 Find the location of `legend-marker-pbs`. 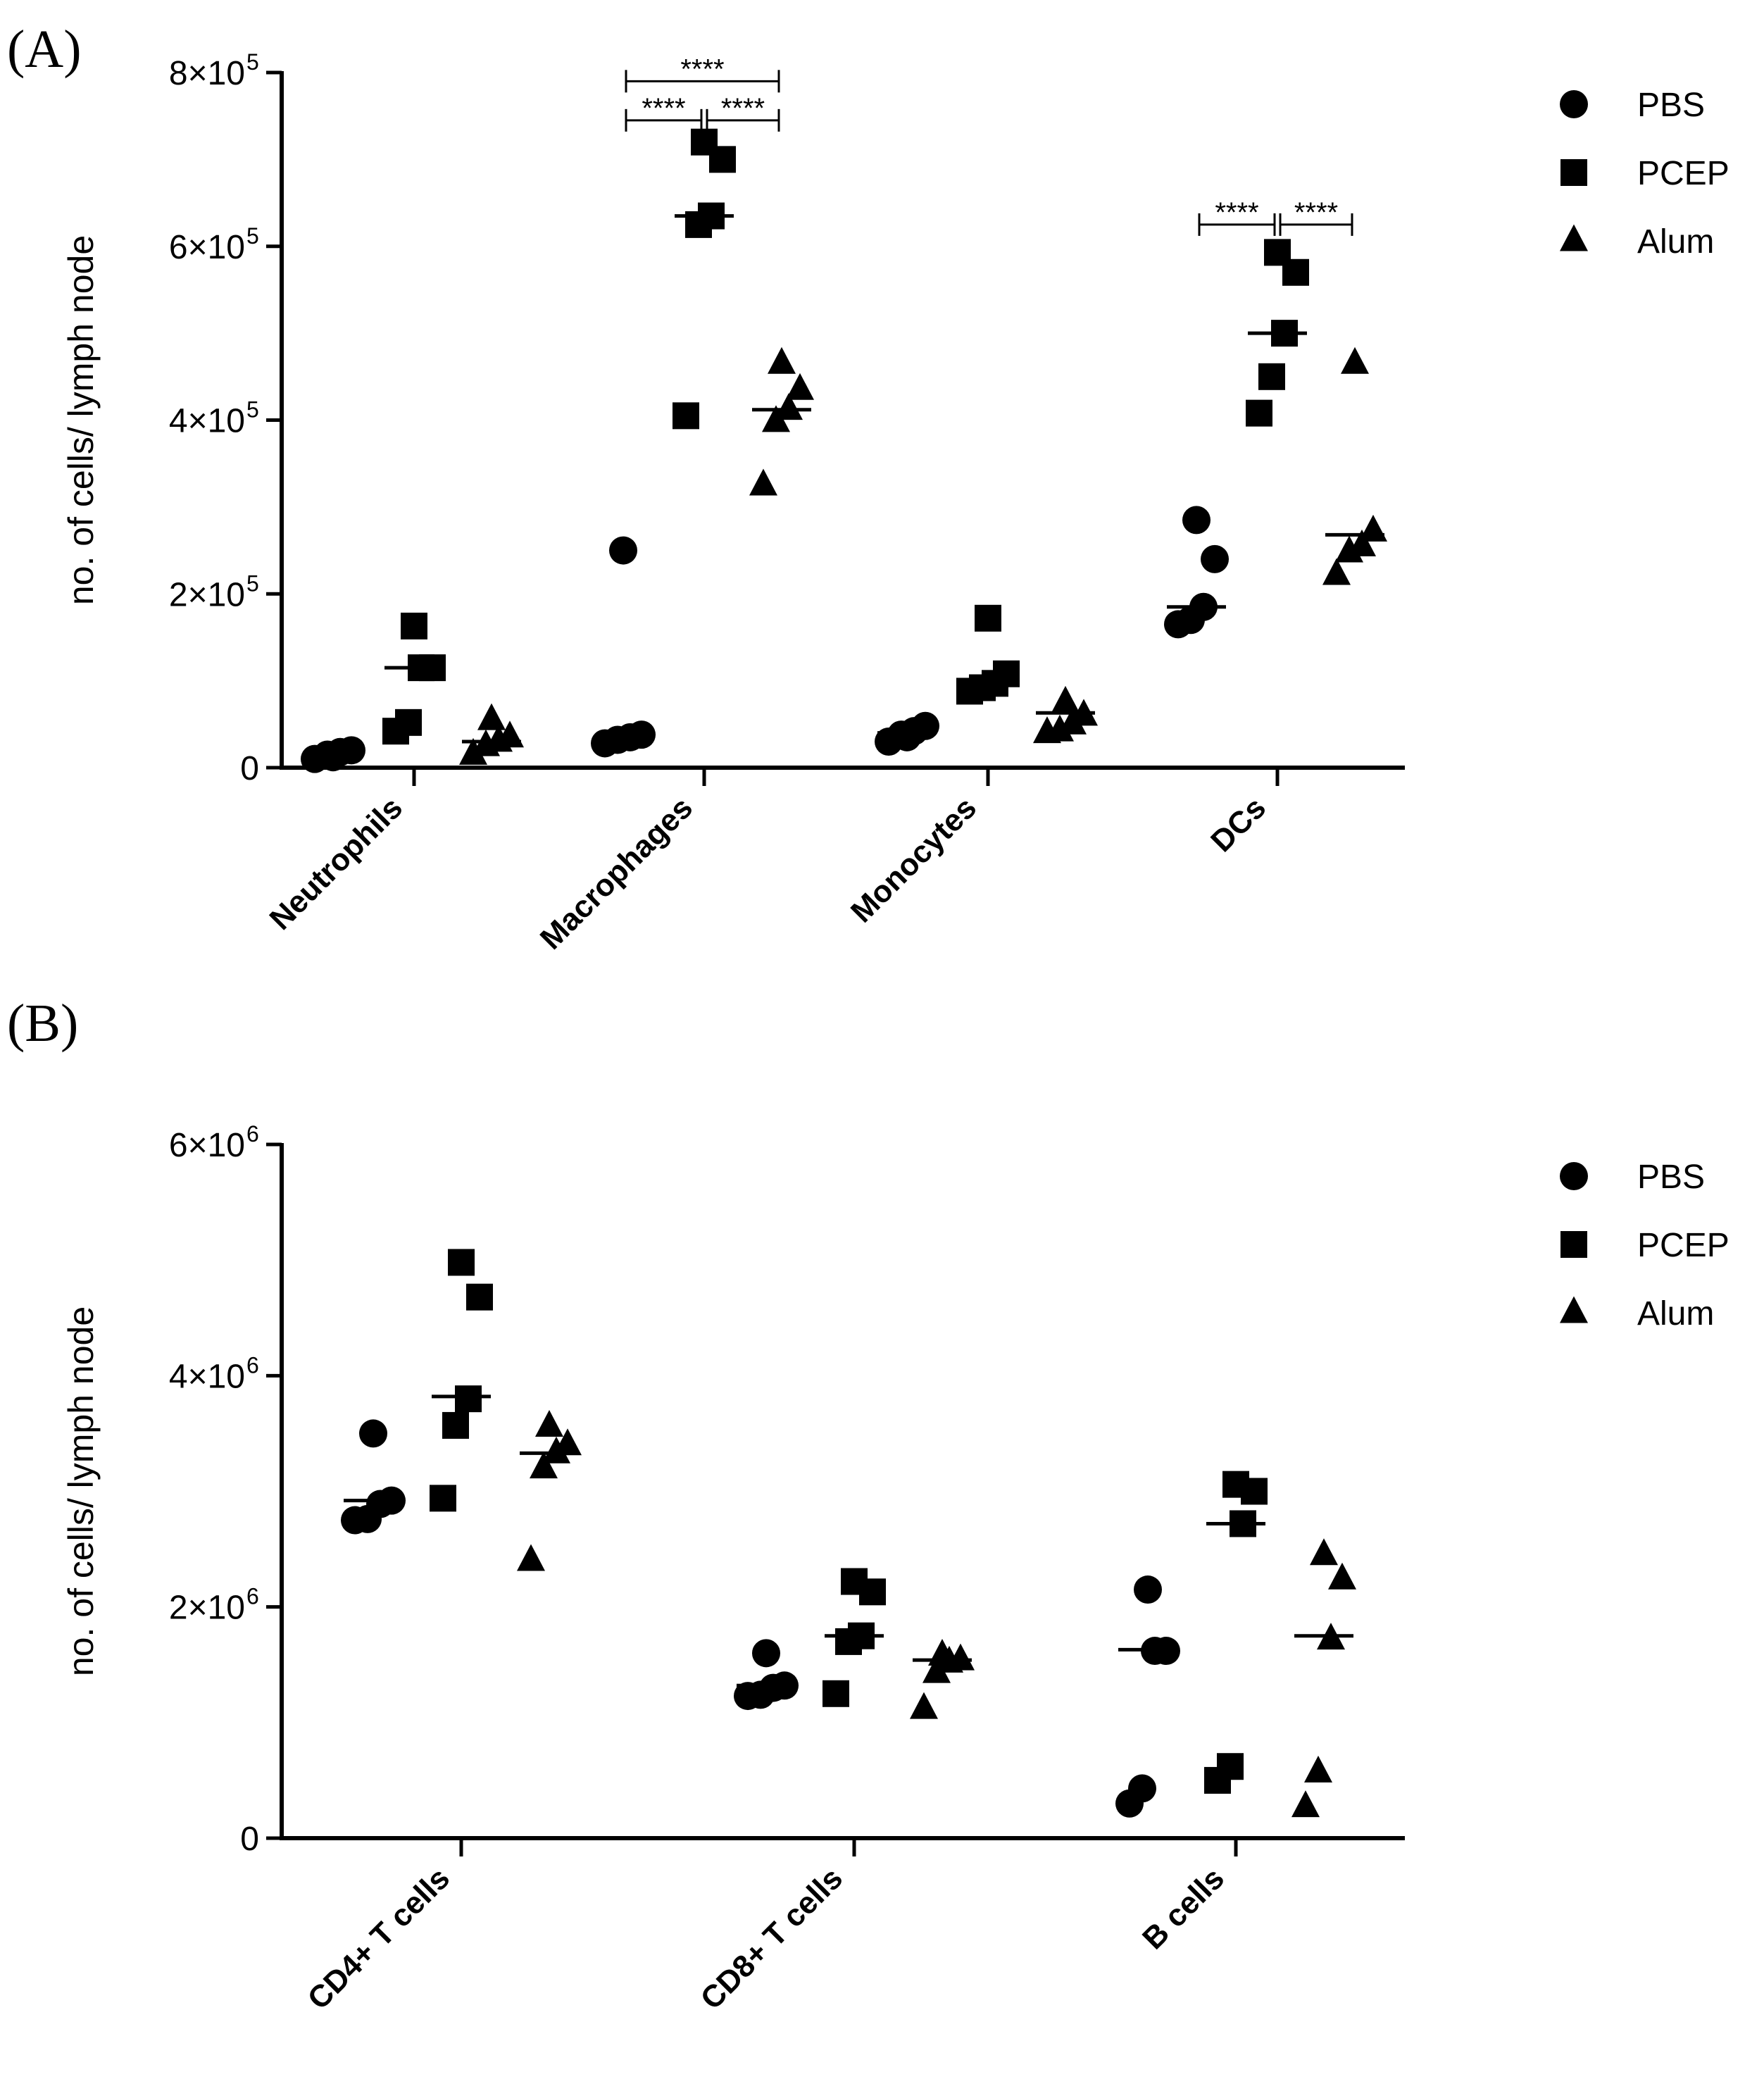

legend-marker-pbs is located at coordinates (1574, 1176).